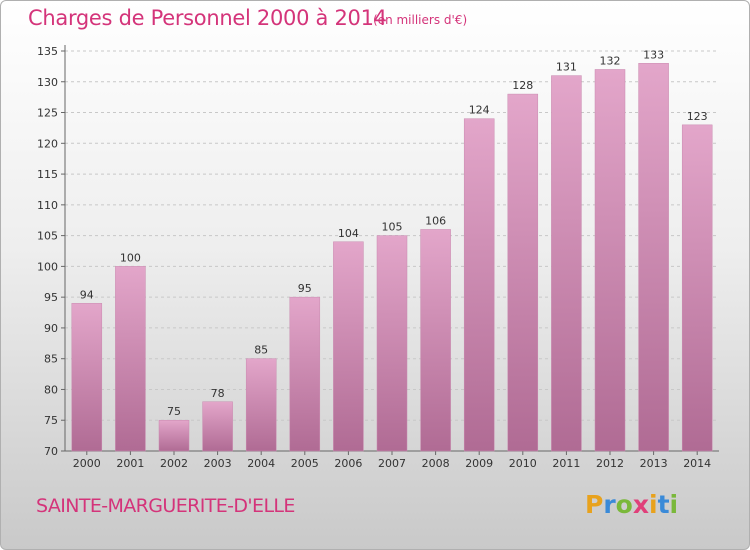 This screenshot has width=750, height=550. Describe the element at coordinates (47, 266) in the screenshot. I see `y-tick-label: 100` at that location.